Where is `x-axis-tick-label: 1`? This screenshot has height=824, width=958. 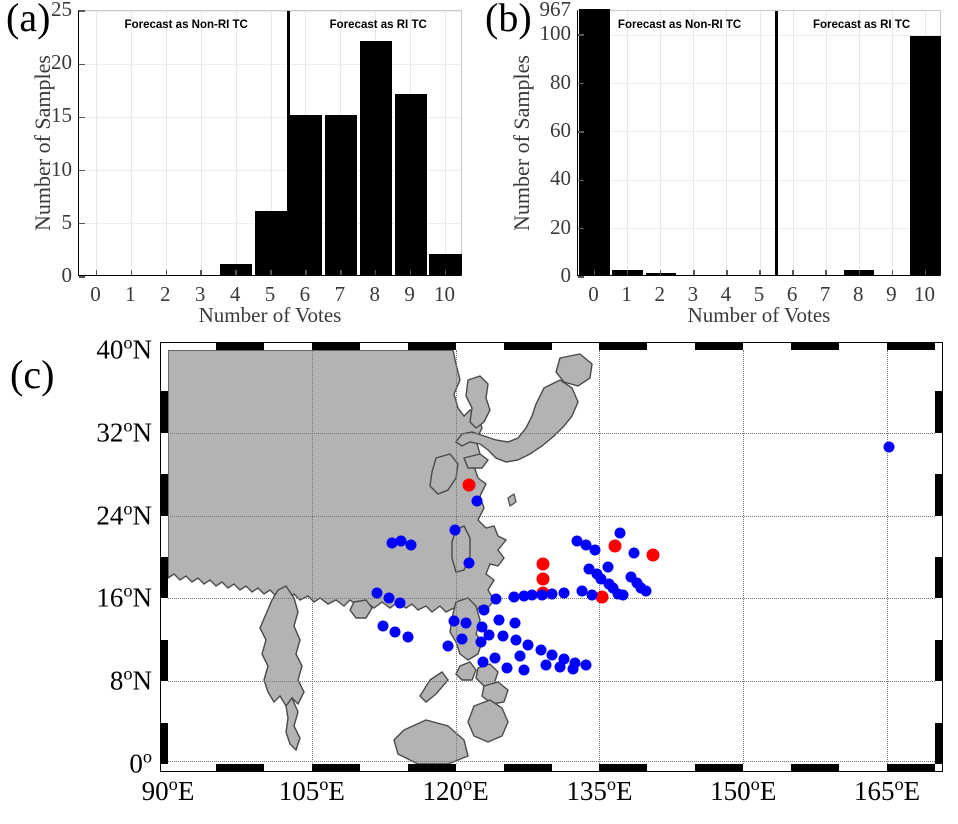 x-axis-tick-label: 1 is located at coordinates (626, 294).